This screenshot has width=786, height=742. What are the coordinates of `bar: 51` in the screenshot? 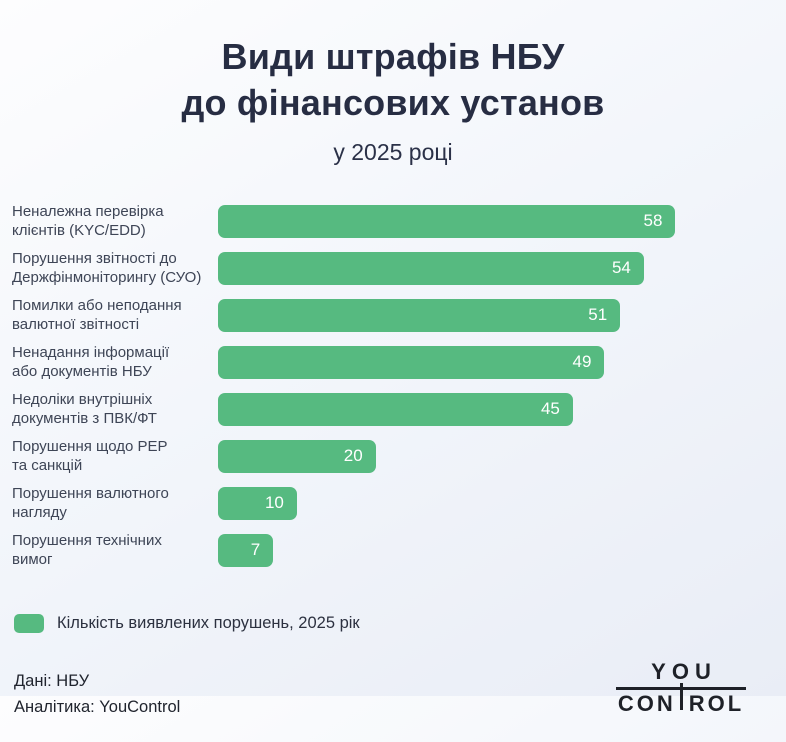 It's located at (419, 315).